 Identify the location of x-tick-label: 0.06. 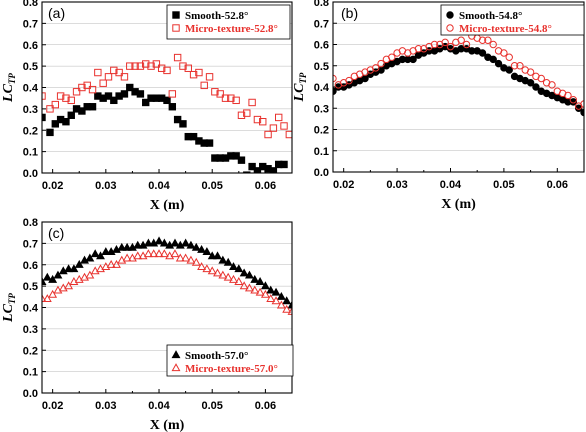
(557, 185).